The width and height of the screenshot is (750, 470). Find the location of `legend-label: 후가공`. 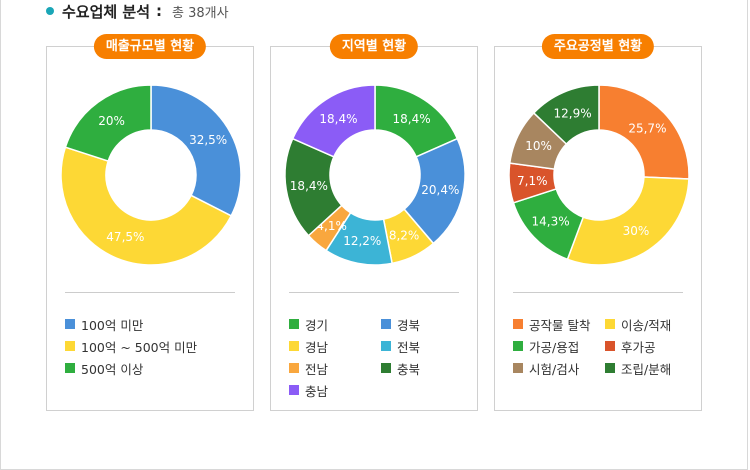

legend-label: 후가공 is located at coordinates (638, 347).